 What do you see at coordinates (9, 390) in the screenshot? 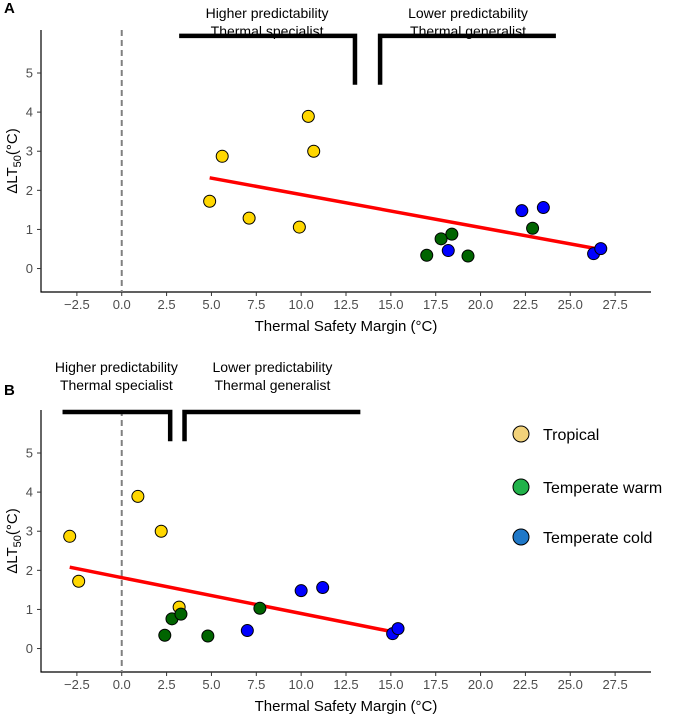
I see `panel-tag: B` at bounding box center [9, 390].